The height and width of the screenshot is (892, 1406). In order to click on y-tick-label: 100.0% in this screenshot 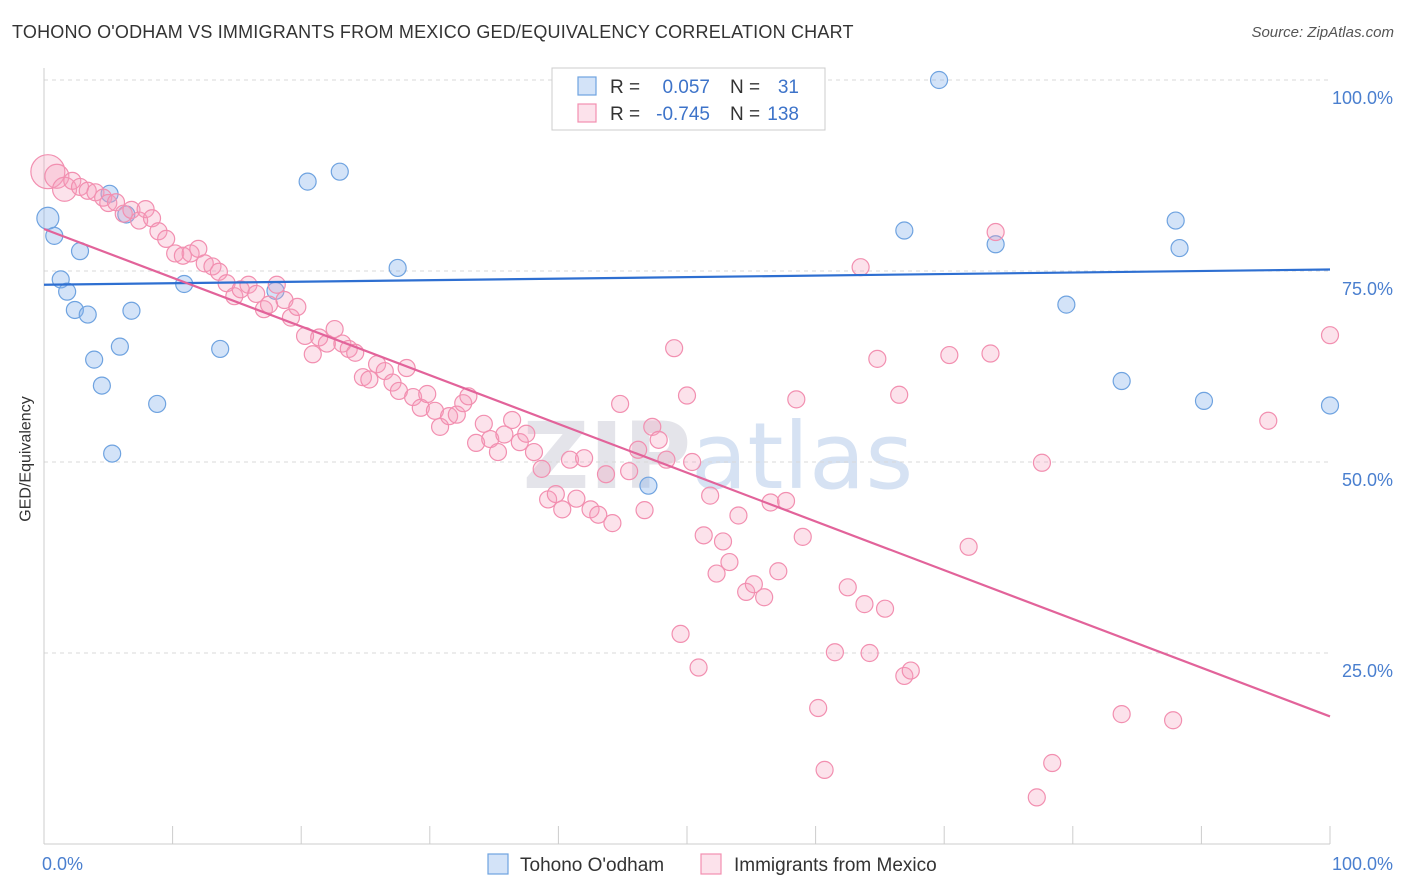, I will do `click(1362, 98)`.